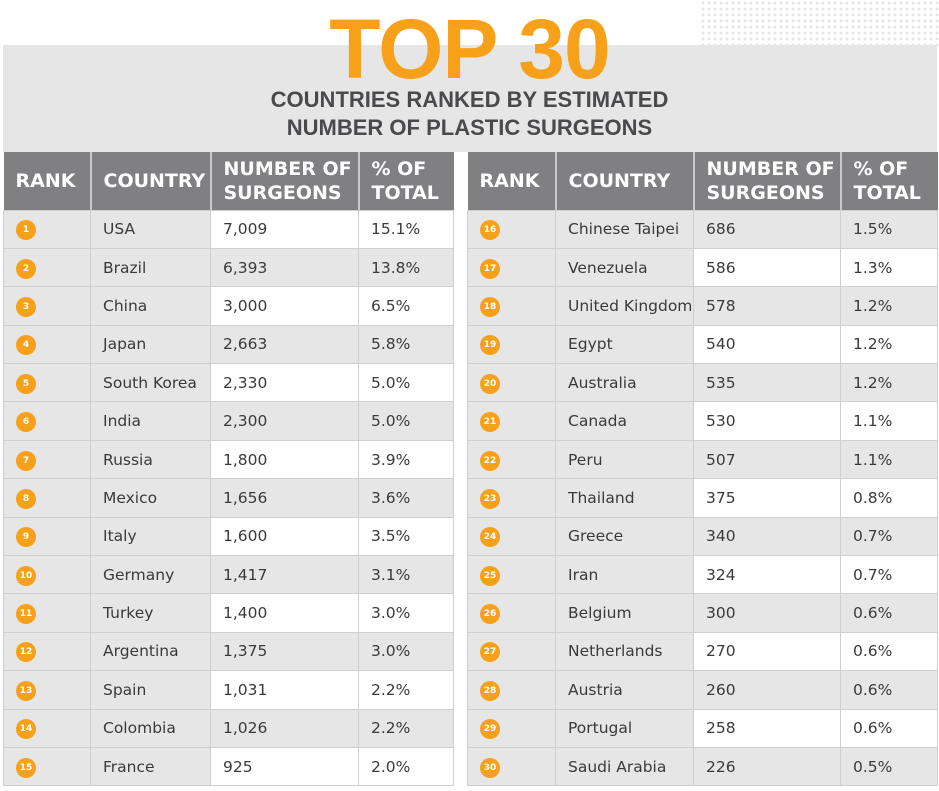 The height and width of the screenshot is (791, 939). What do you see at coordinates (819, 24) in the screenshot?
I see `world-map-dots-decoration` at bounding box center [819, 24].